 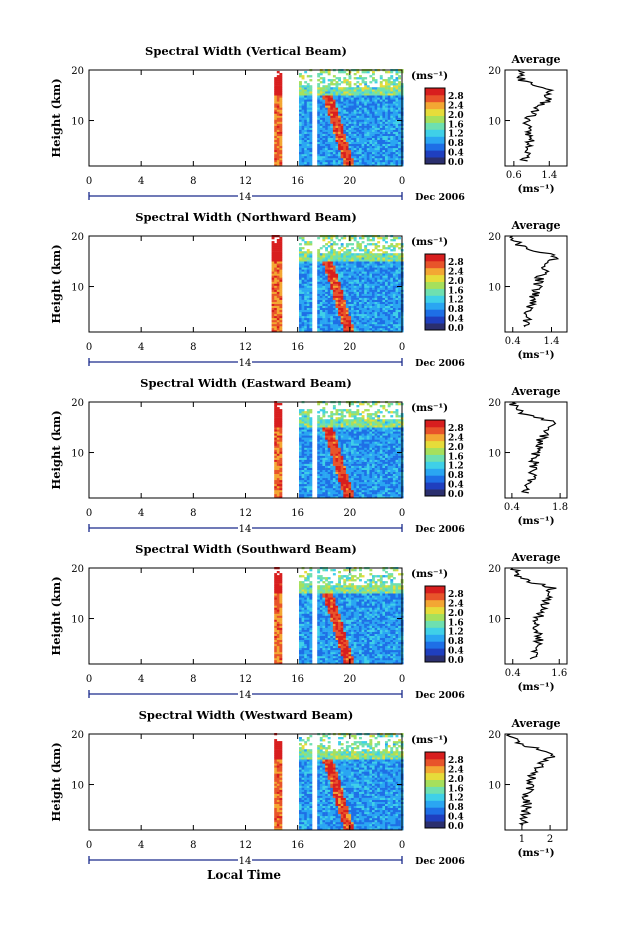 What do you see at coordinates (435, 126) in the screenshot?
I see `colorbar-frame` at bounding box center [435, 126].